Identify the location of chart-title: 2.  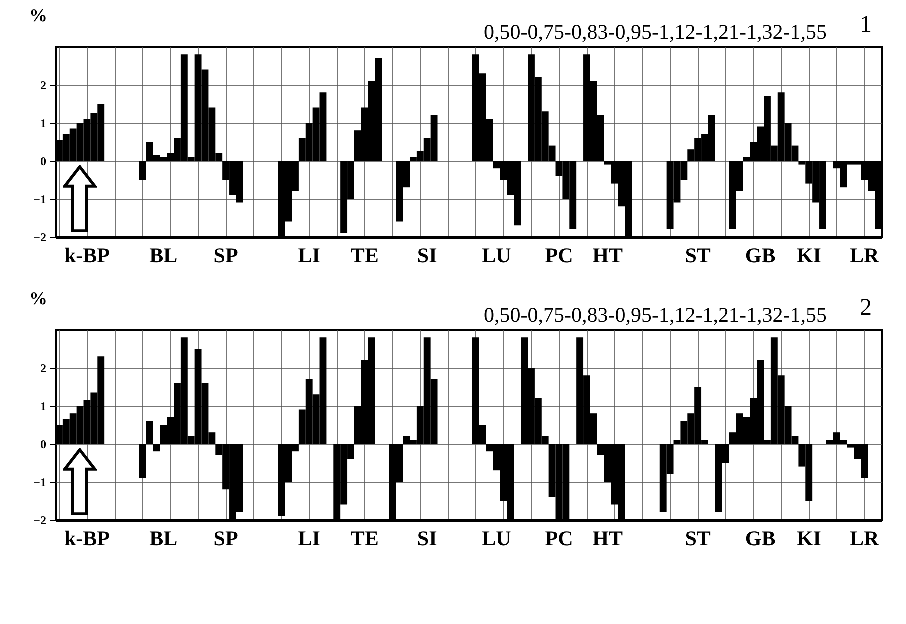
(866, 308).